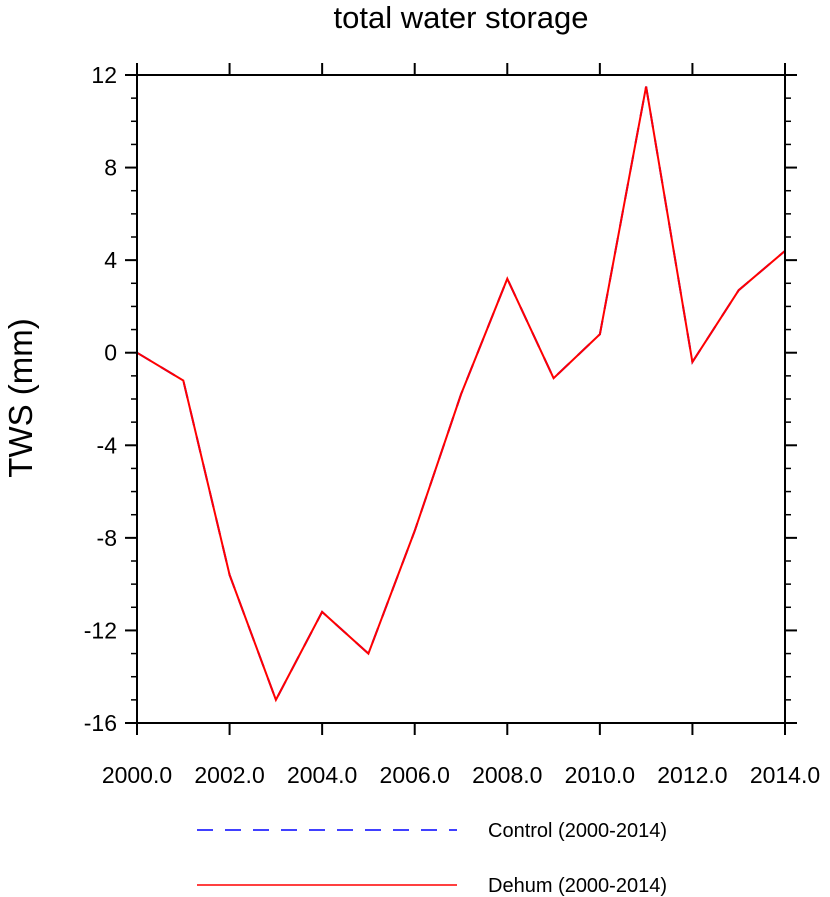 The image size is (830, 897). What do you see at coordinates (110, 353) in the screenshot?
I see `y-tick-label: 0` at bounding box center [110, 353].